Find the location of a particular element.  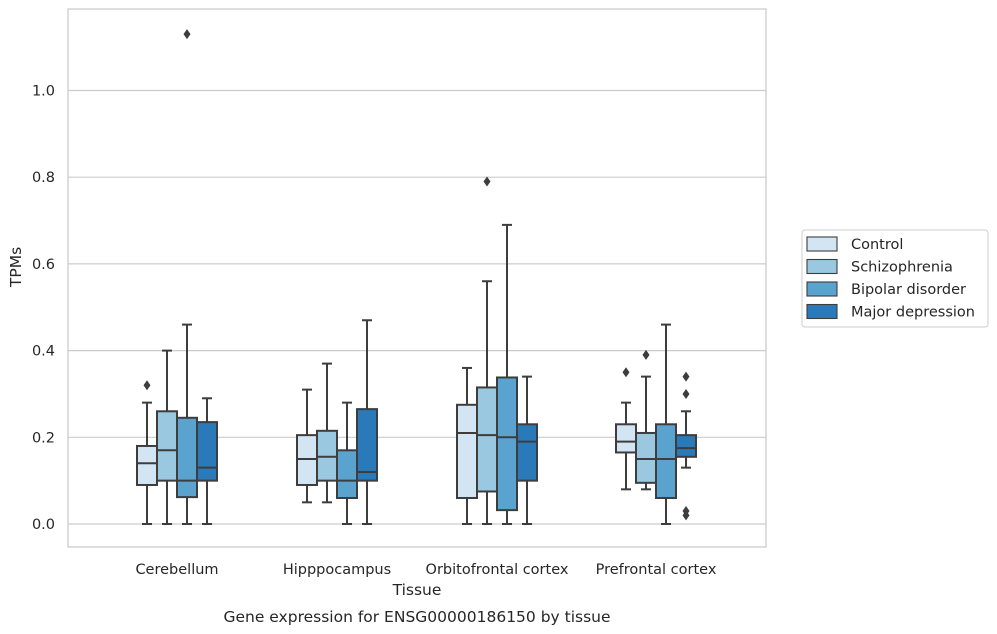

legend-label: Major depression is located at coordinates (913, 313).